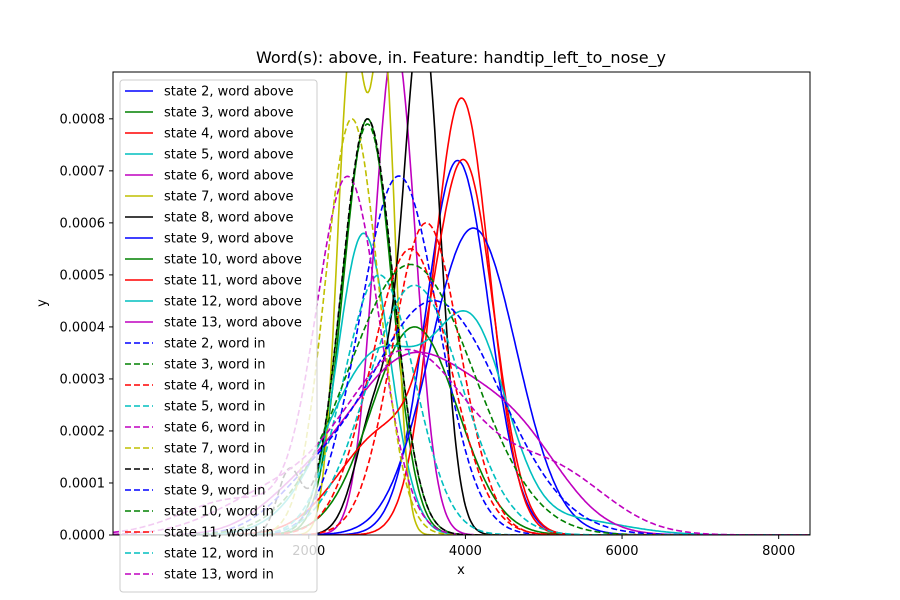 The height and width of the screenshot is (600, 900). Describe the element at coordinates (215, 470) in the screenshot. I see `legend-entry: state 8, word in` at that location.